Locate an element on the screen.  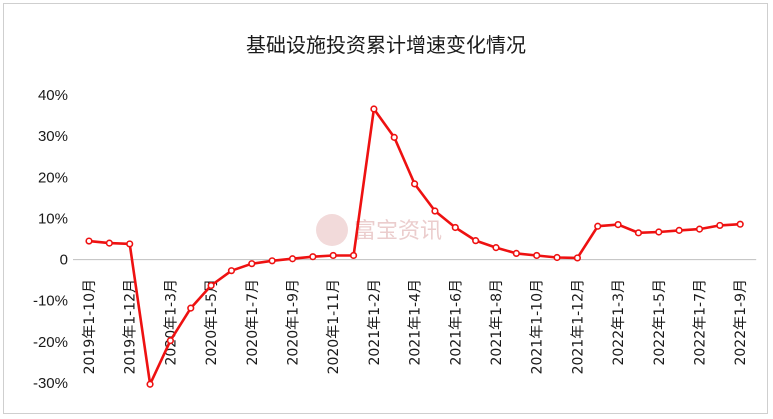
x-tick-label: 2021年1-8月 is located at coordinates (497, 322).